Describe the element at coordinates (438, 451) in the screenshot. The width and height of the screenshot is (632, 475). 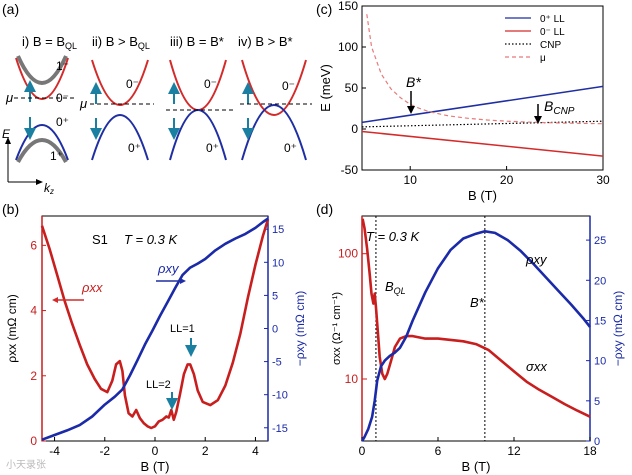
I see `x-tick-label: 6` at that location.